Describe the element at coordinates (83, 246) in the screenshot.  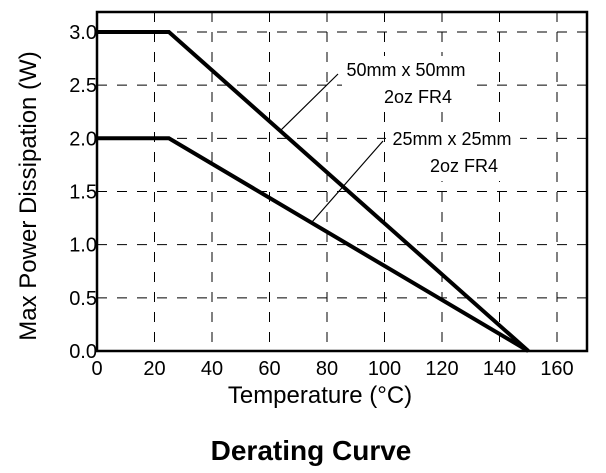
I see `y-tick-label: 1.0` at that location.